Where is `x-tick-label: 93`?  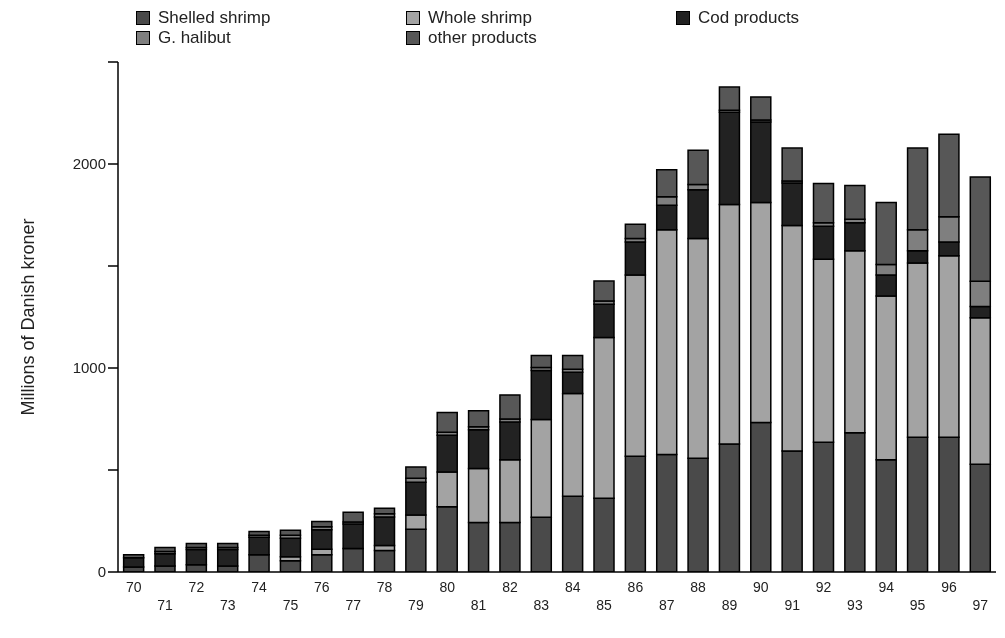 x-tick-label: 93 is located at coordinates (855, 605).